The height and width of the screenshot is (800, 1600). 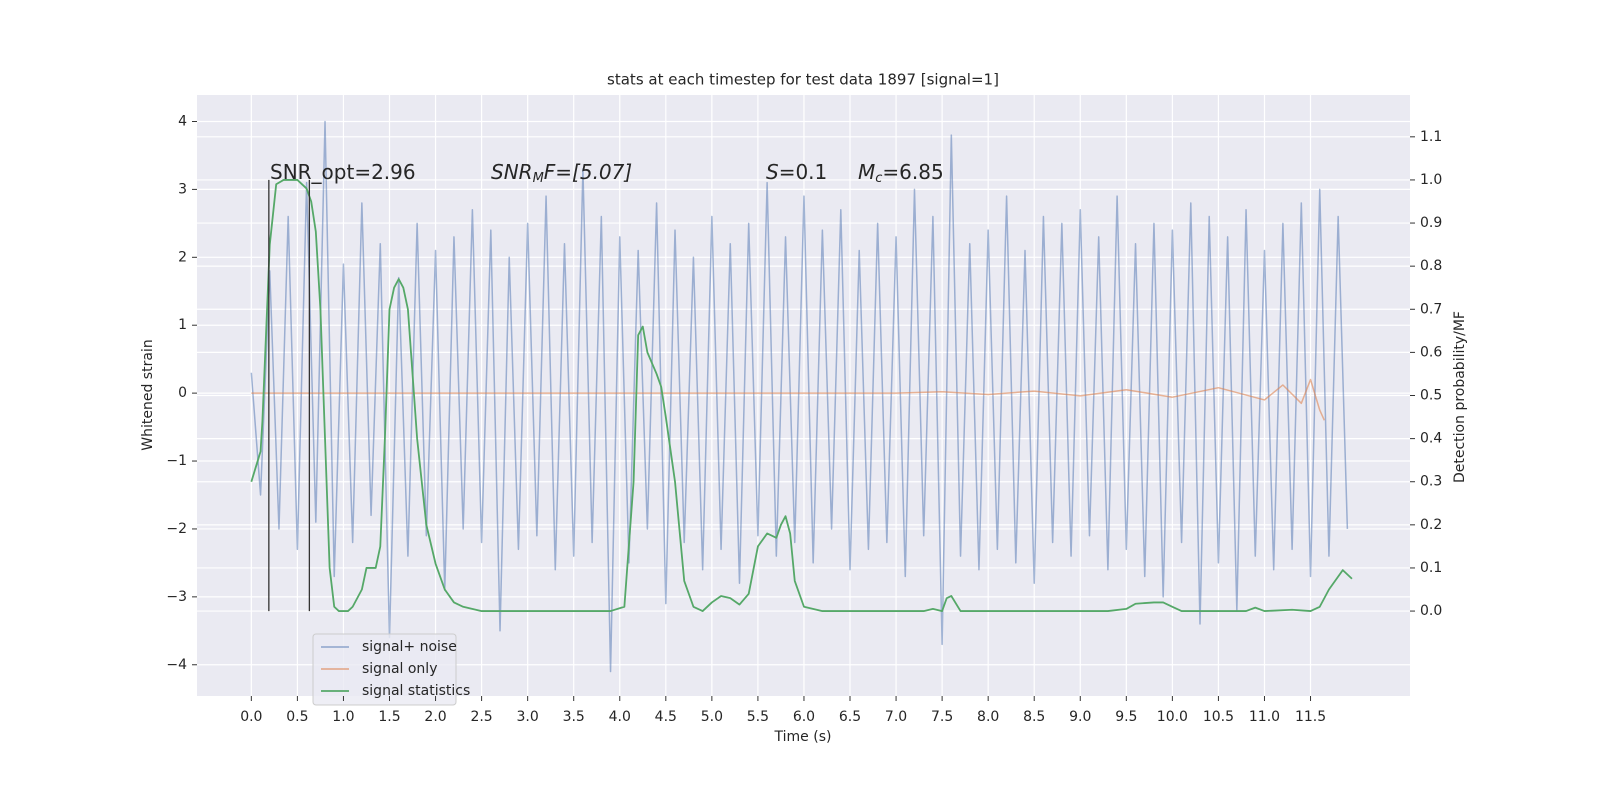 I want to click on x-tick-label: 5.0, so click(x=712, y=717).